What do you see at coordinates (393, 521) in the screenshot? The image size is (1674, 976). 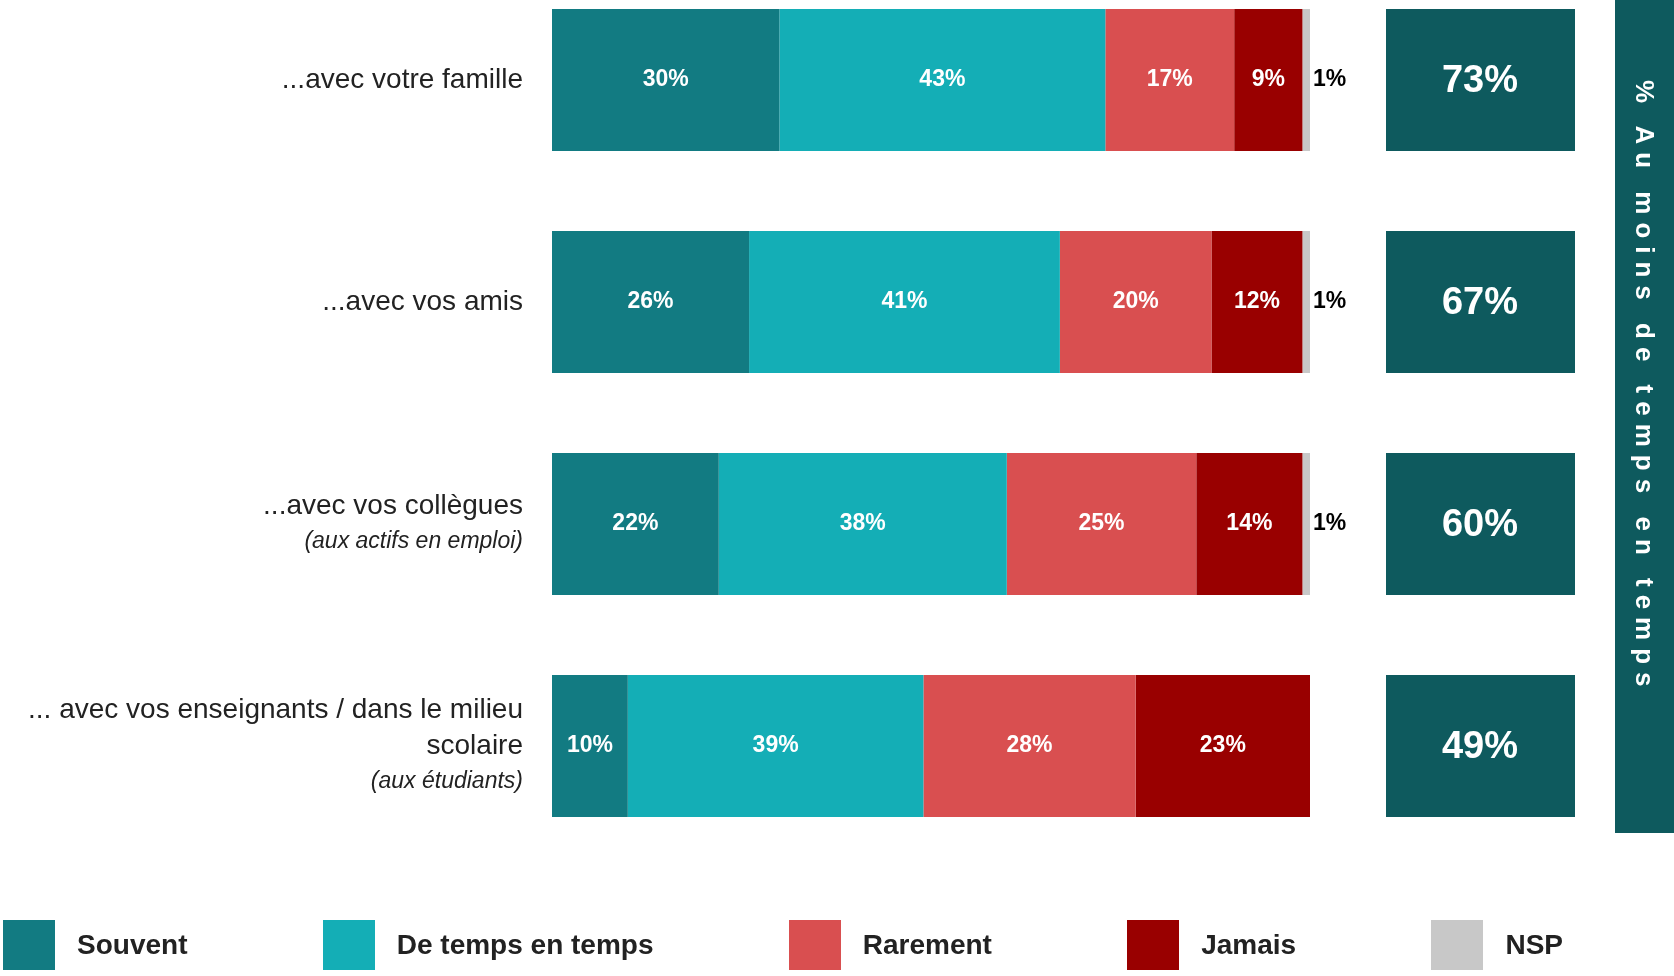 I see `y-tick-label: ...avec vos collègues (aux actifs en emploi)` at bounding box center [393, 521].